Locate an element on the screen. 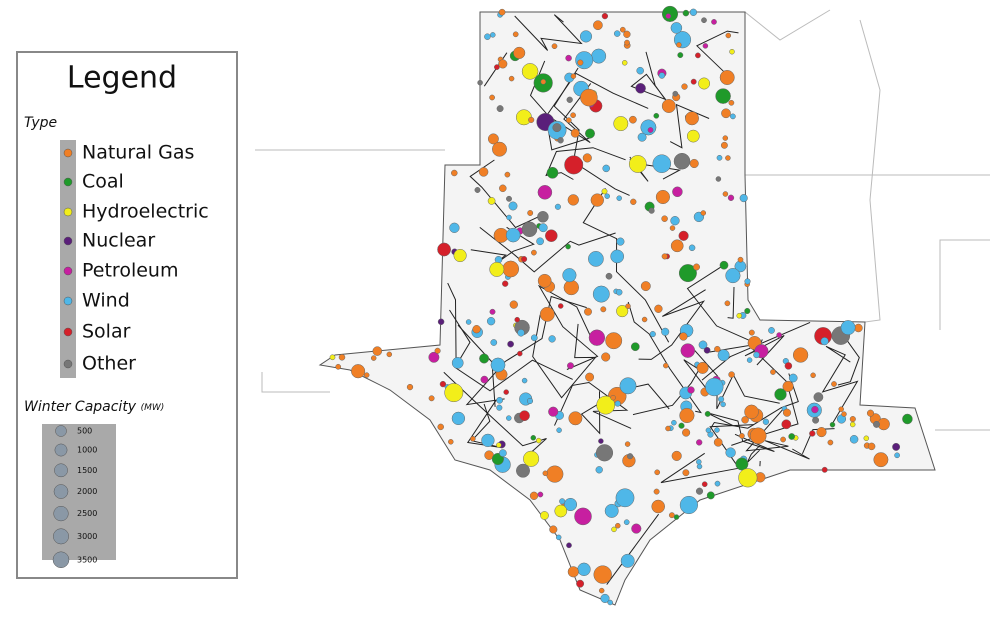  size-label: 2500 is located at coordinates (87, 513).